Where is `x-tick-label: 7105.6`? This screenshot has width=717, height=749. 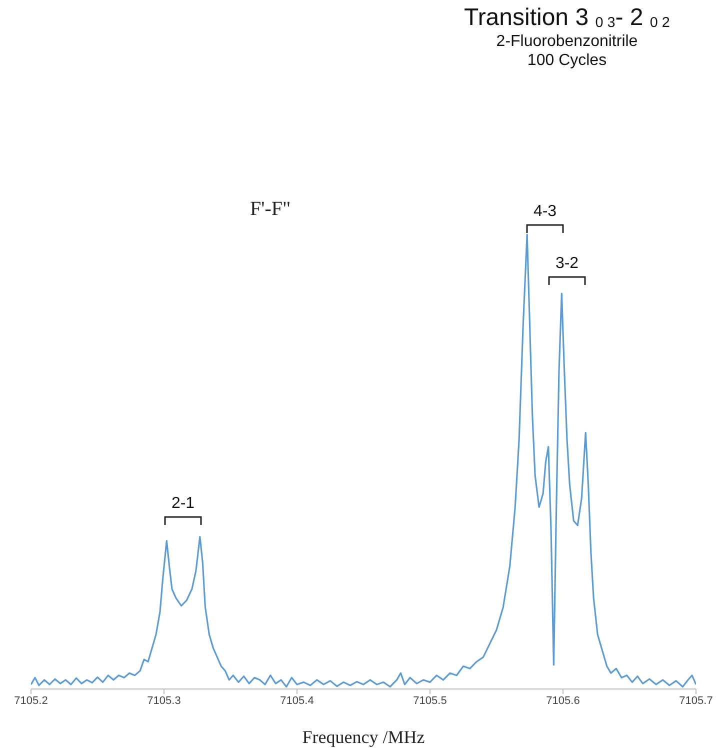 x-tick-label: 7105.6 is located at coordinates (563, 700).